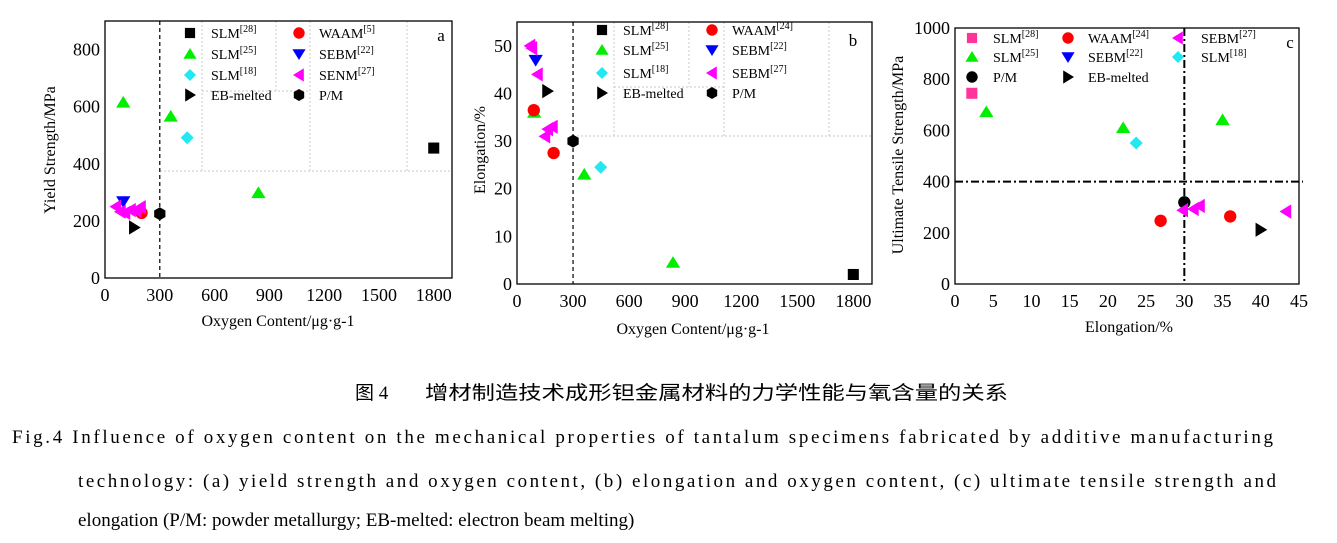 This screenshot has width=1337, height=543. What do you see at coordinates (716, 393) in the screenshot?
I see `caption-cn-title: 增材制造技术成形钽金属材料的力学性能与氧含量的关系` at bounding box center [716, 393].